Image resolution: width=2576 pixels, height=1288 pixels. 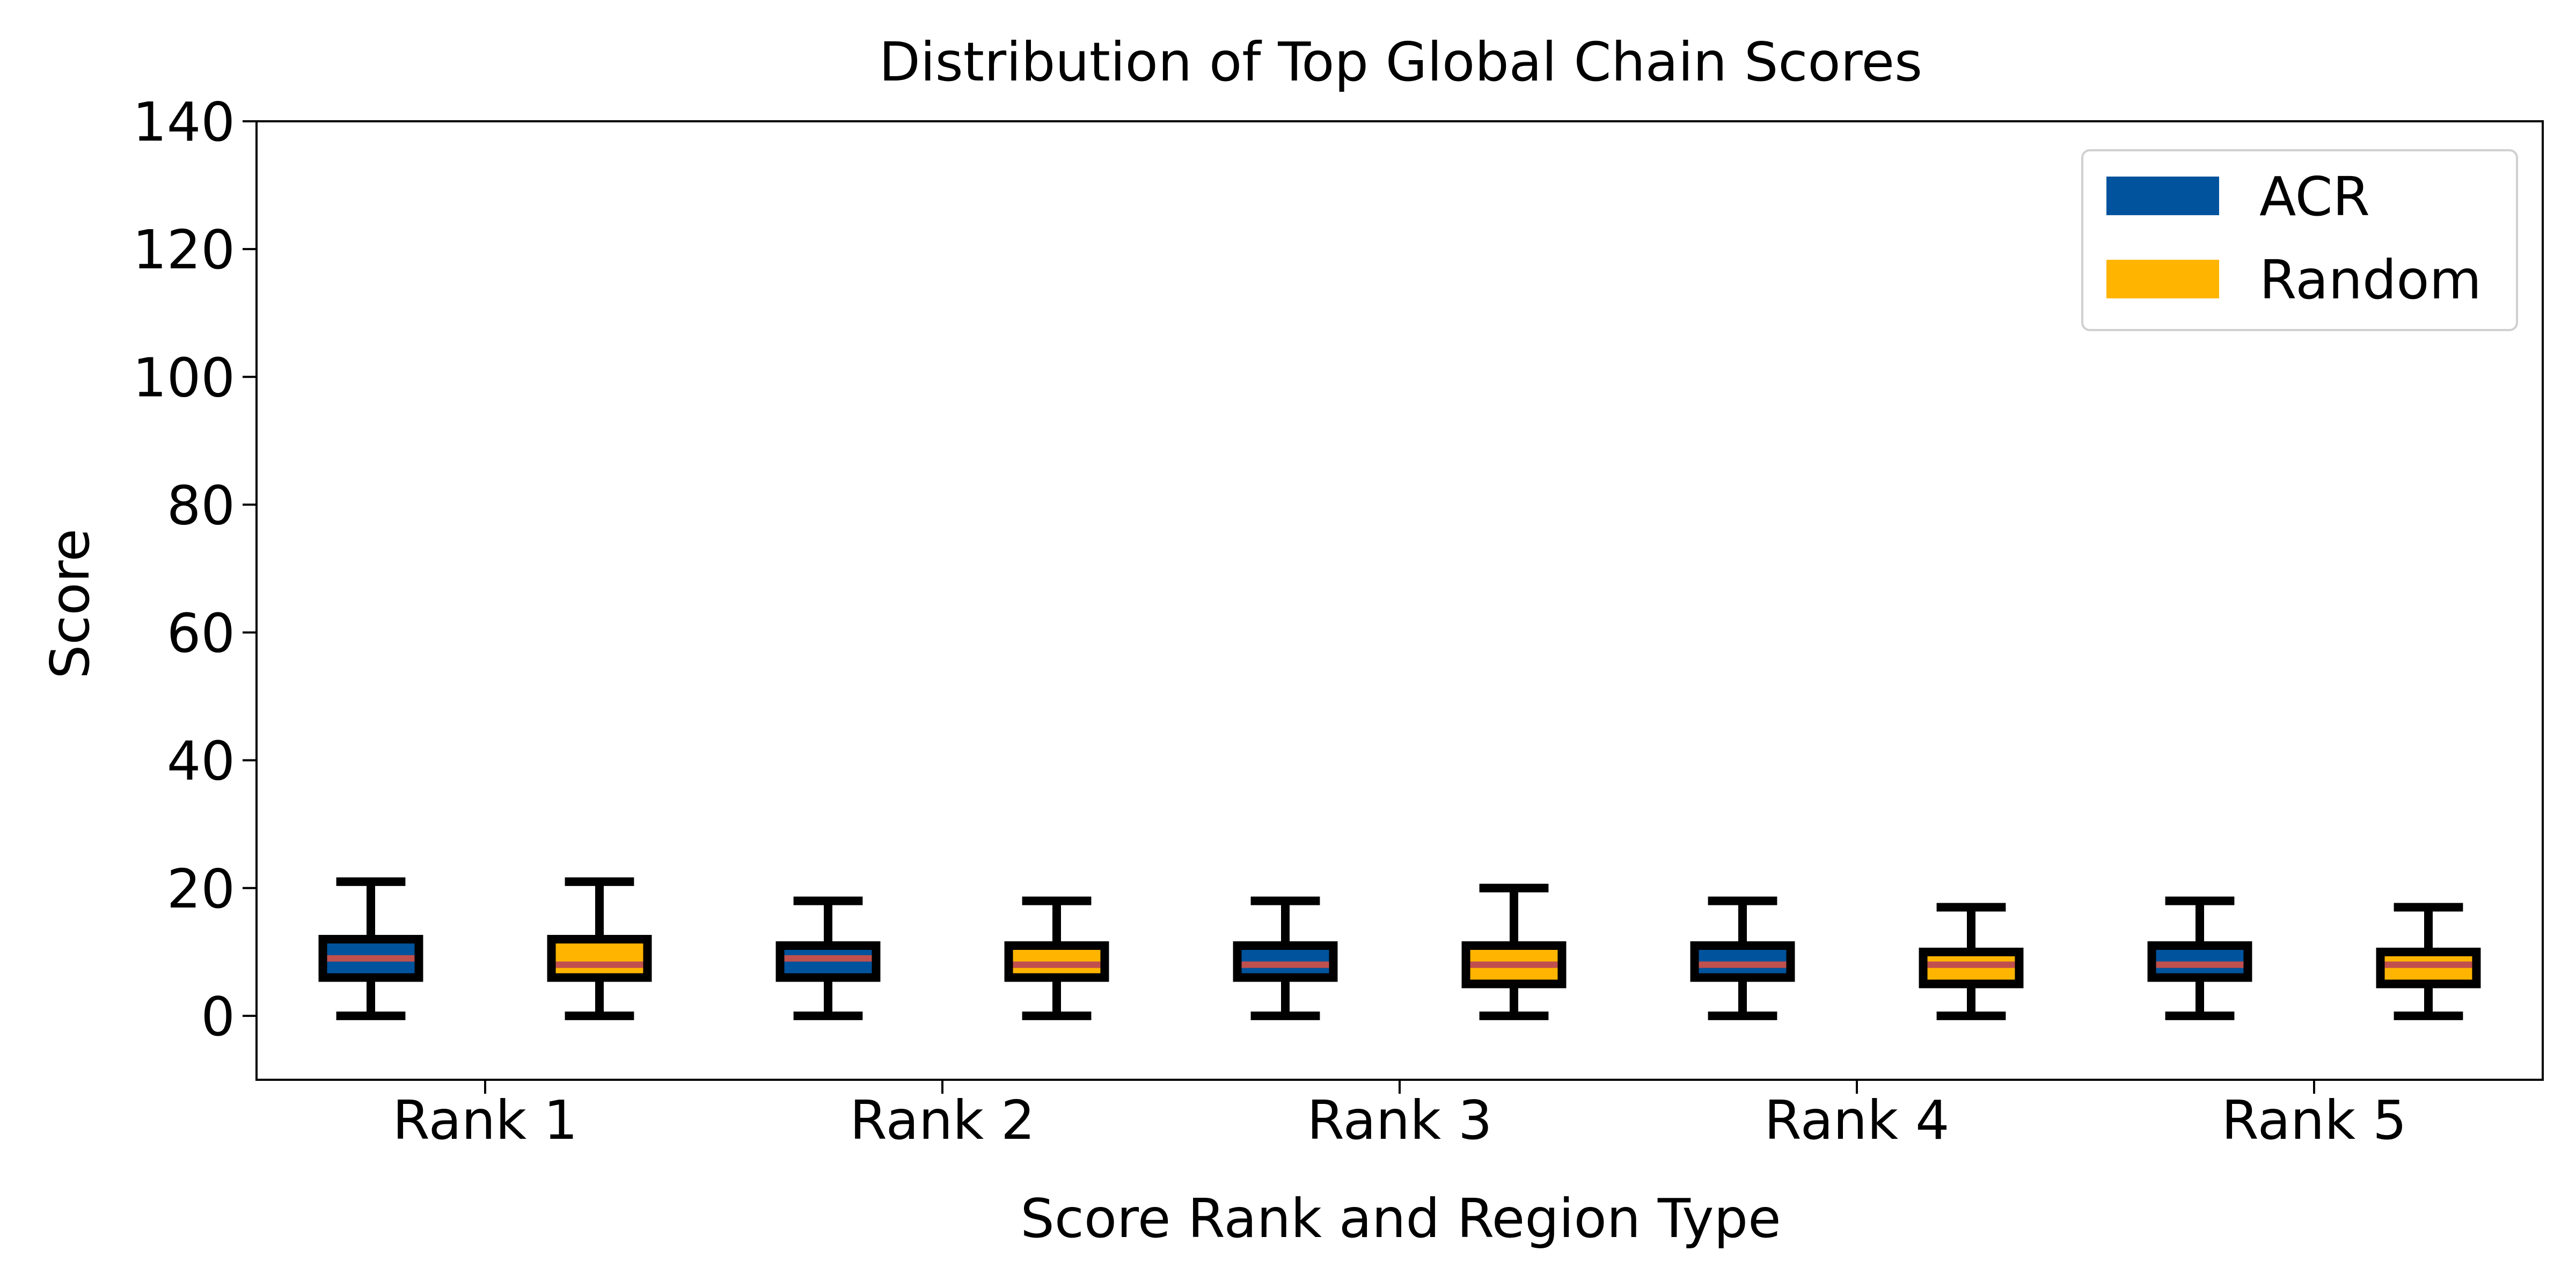 I want to click on x-tick-label: Rank 1, so click(x=484, y=1120).